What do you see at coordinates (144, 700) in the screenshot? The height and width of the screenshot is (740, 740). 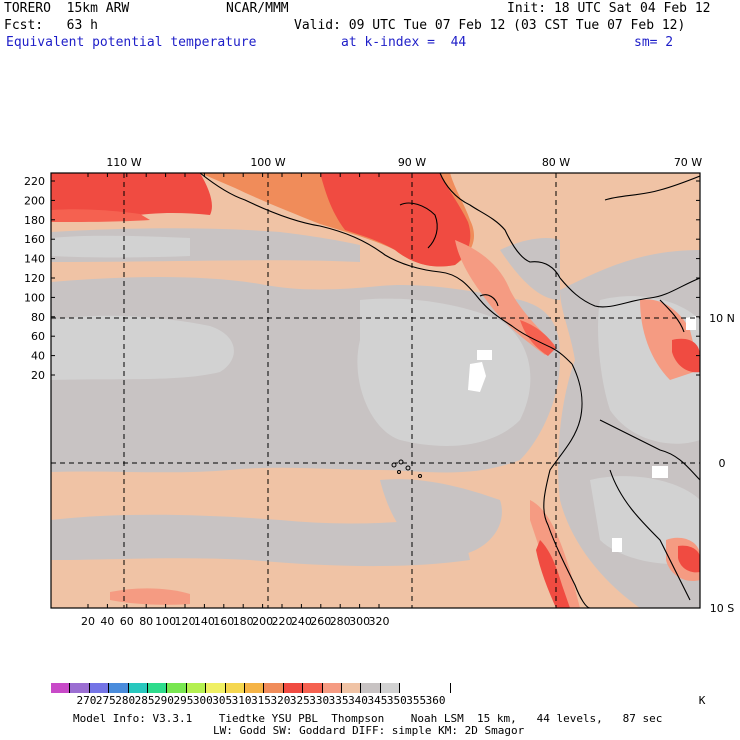 I see `colorbar-label: 285` at bounding box center [144, 700].